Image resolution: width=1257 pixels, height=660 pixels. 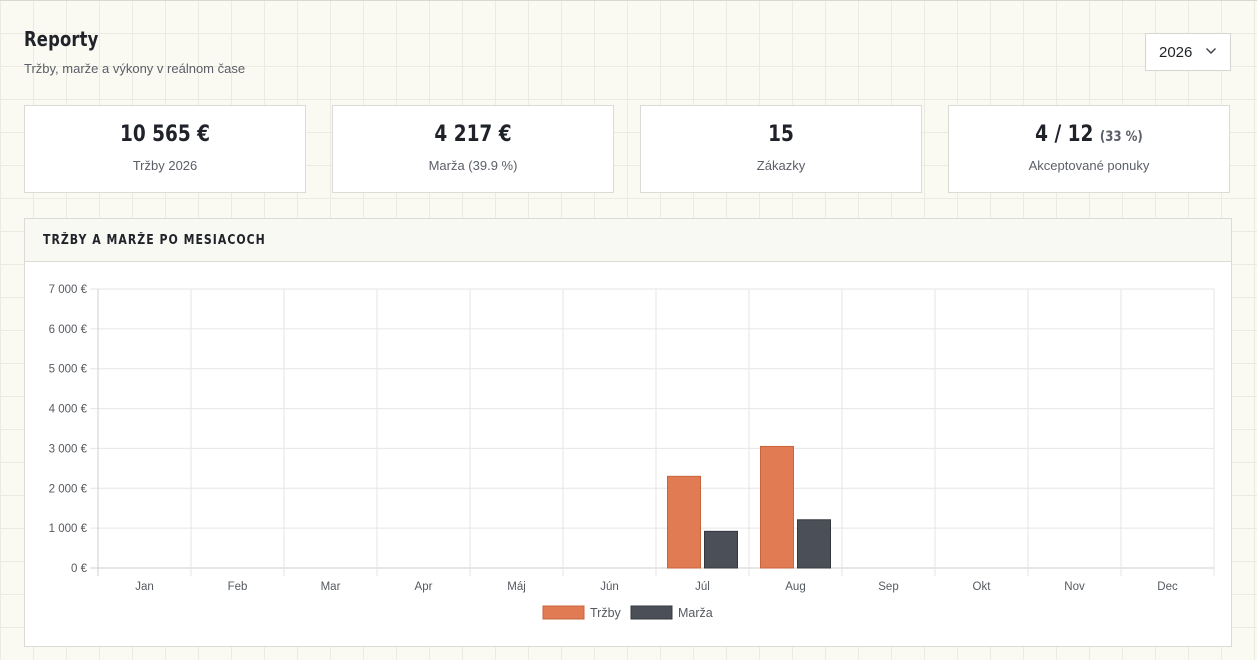 I want to click on page-title: Reporty, so click(x=61, y=39).